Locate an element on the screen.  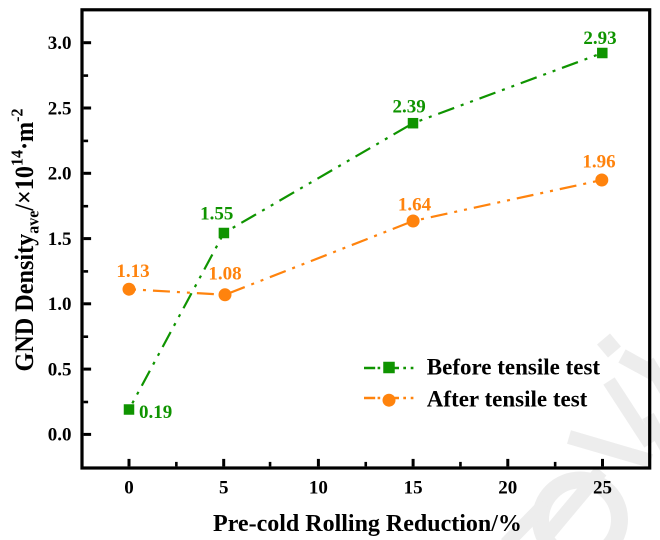
svg-text: 20 is located at coordinates (507, 488).